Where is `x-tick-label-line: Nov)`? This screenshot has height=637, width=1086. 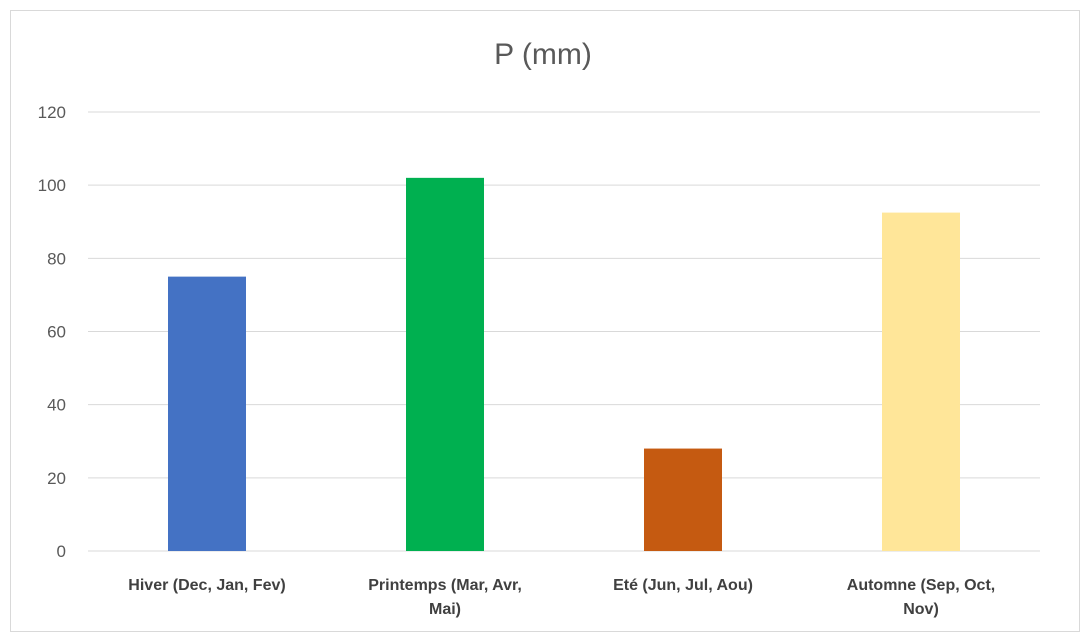 x-tick-label-line: Nov) is located at coordinates (921, 609).